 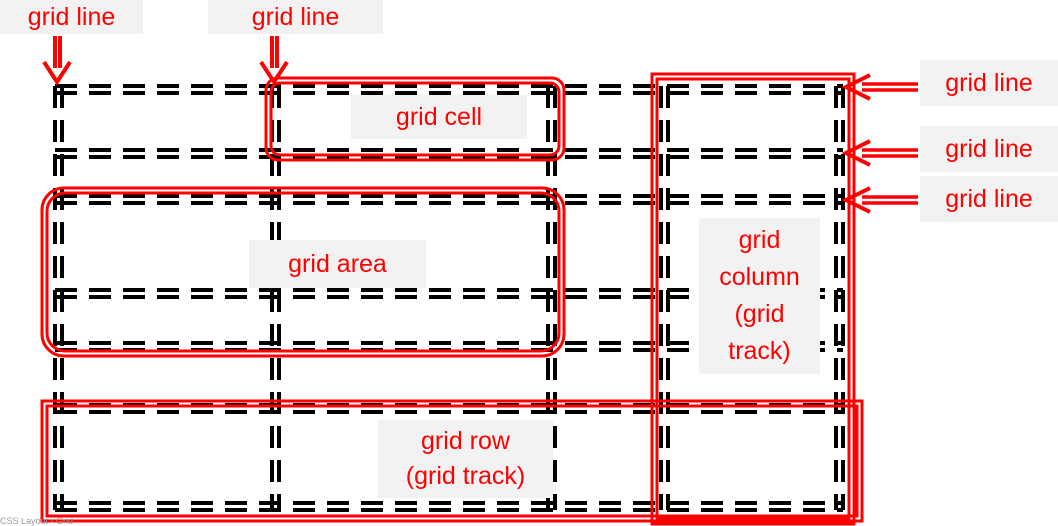 What do you see at coordinates (465, 441) in the screenshot?
I see `grid-row-label-line-1: grid row` at bounding box center [465, 441].